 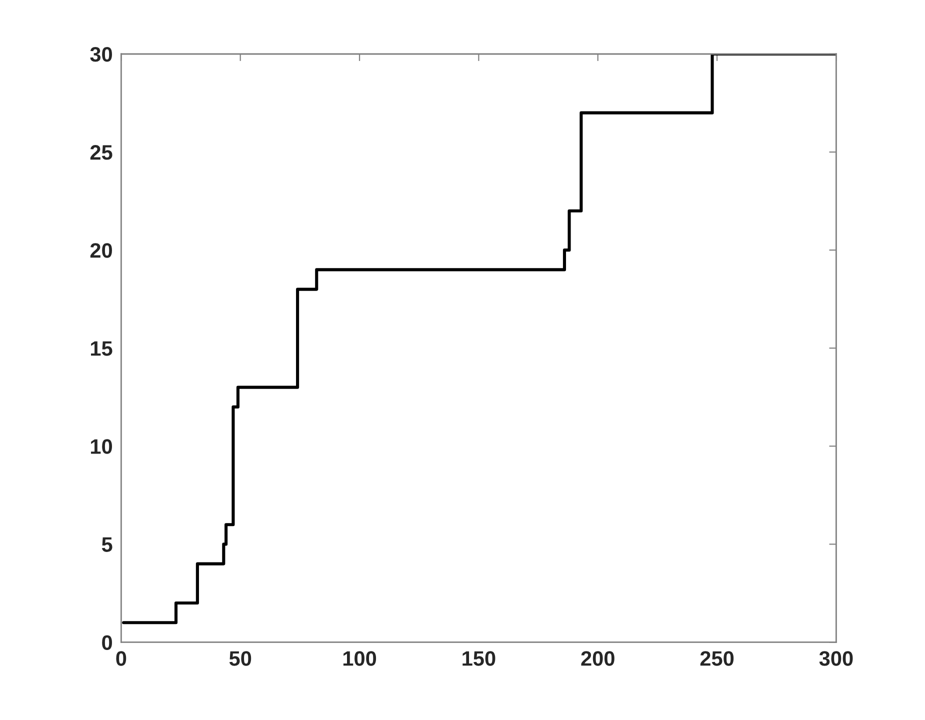 I want to click on y-tick-label: 5, so click(x=107, y=544).